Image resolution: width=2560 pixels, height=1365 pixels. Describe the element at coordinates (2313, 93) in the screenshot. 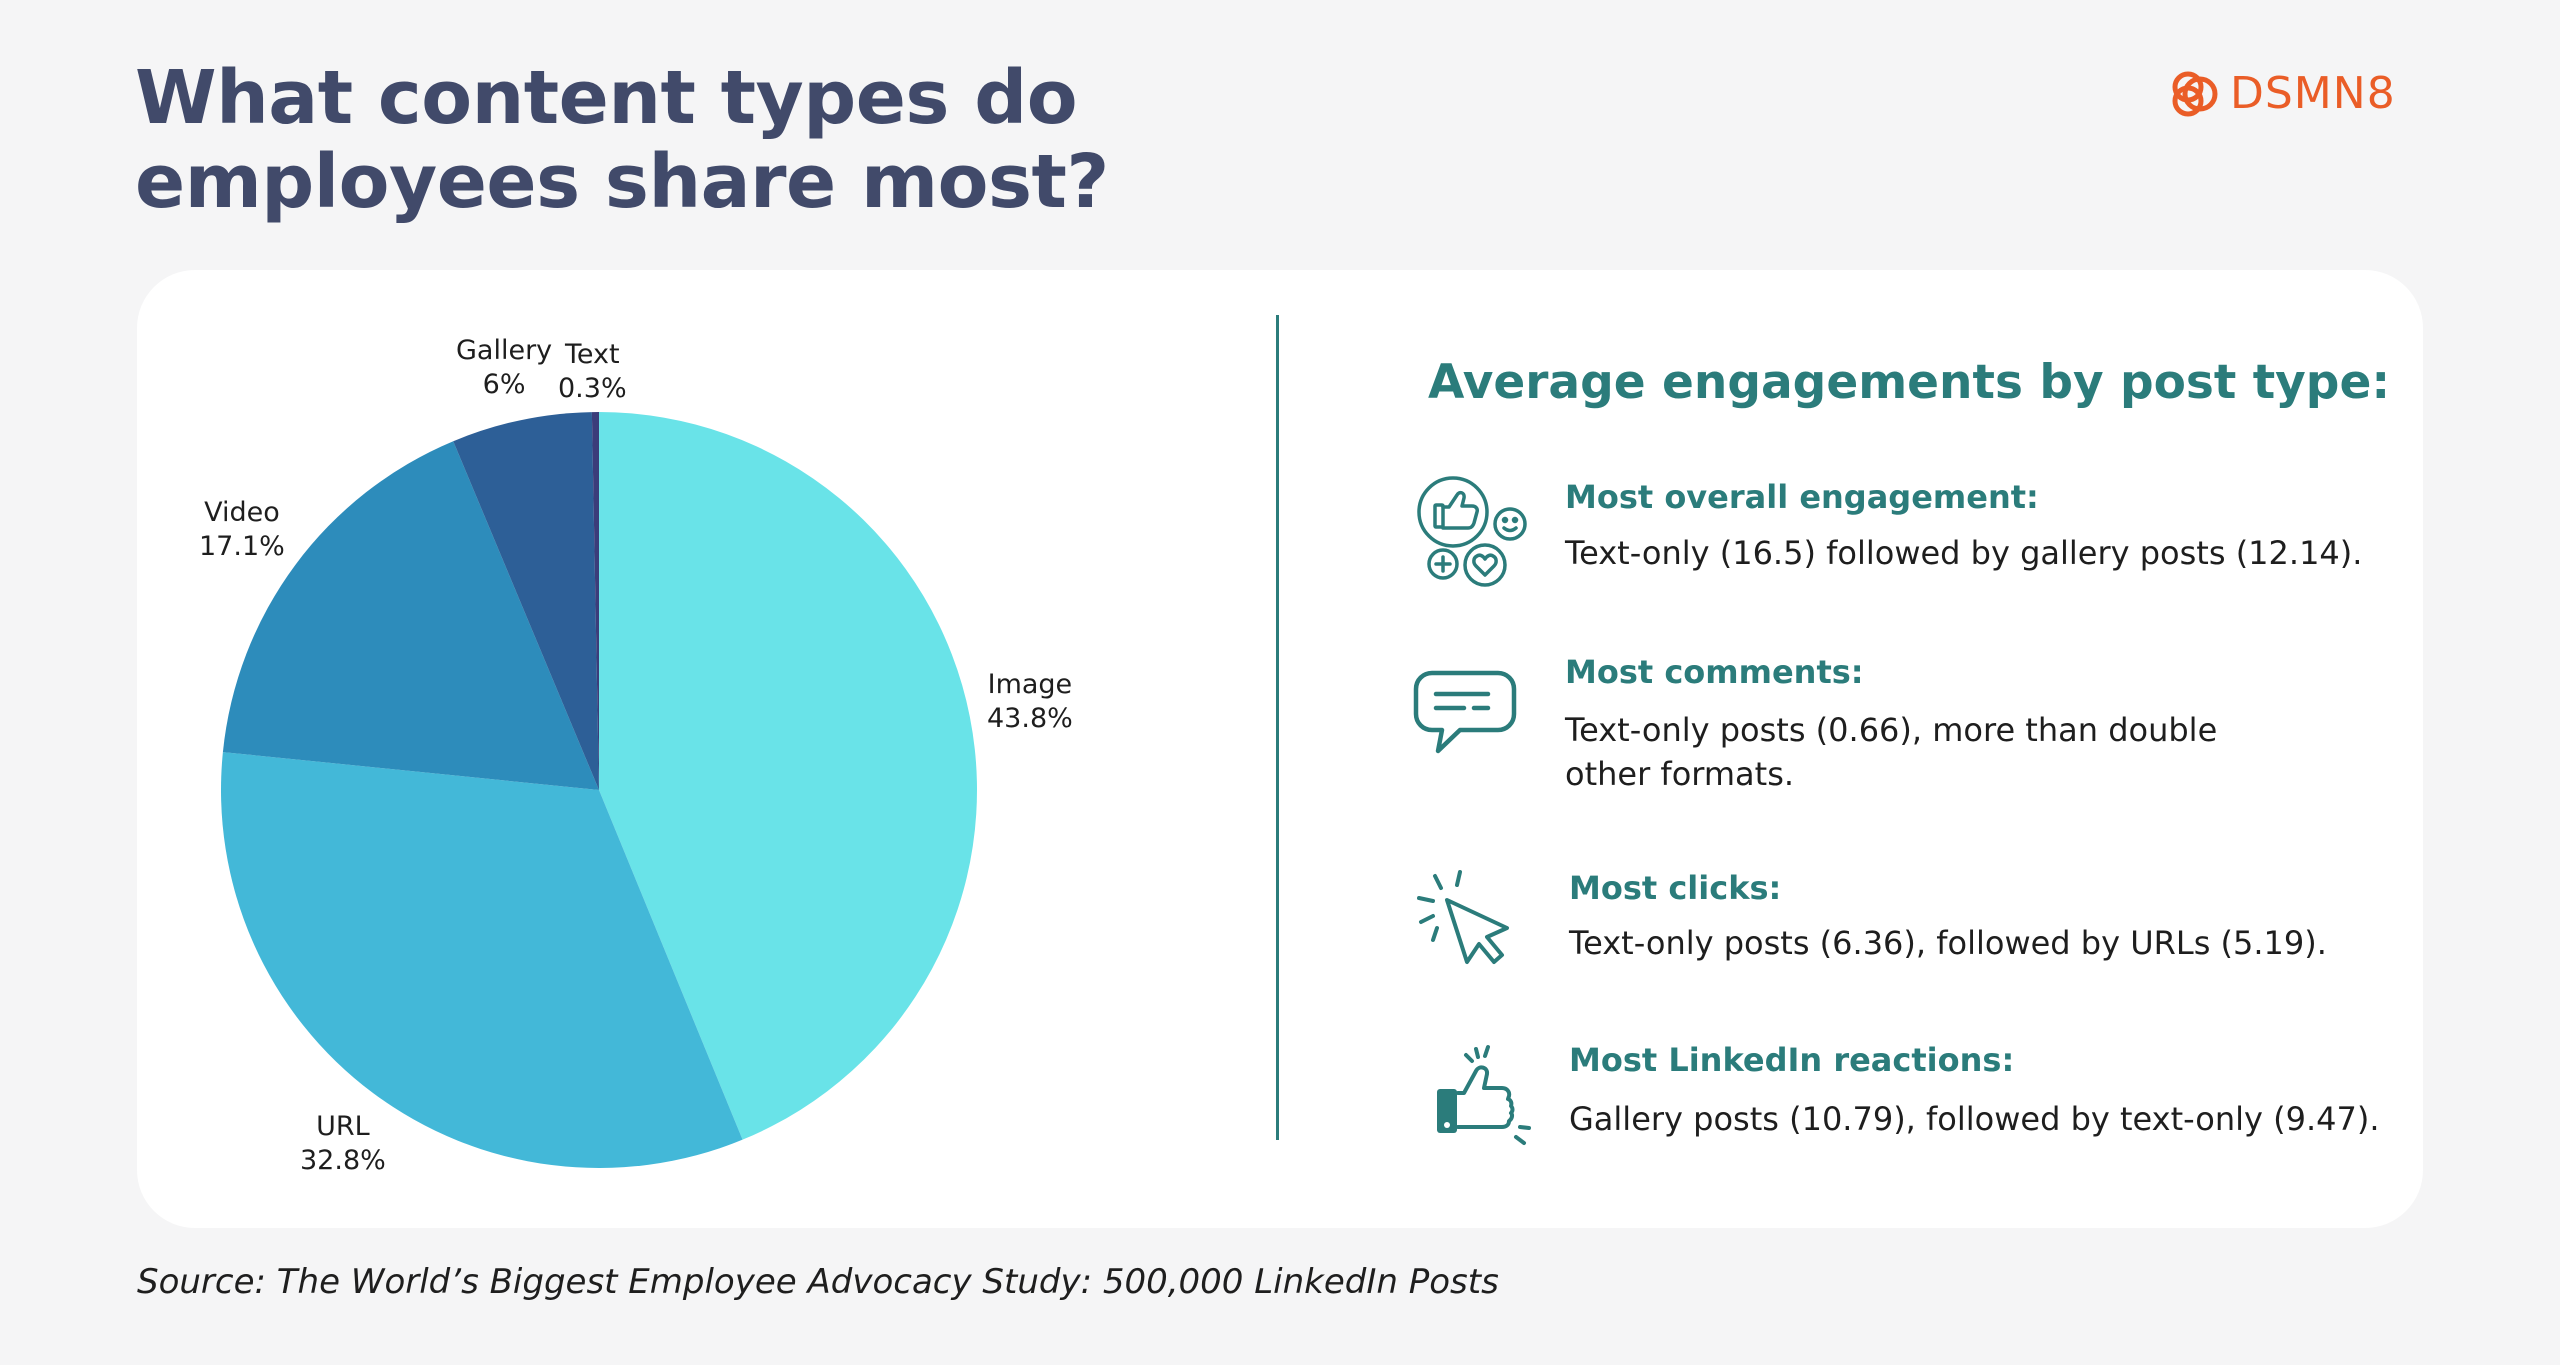

I see `dsmn8-logo-text: DSMN8` at that location.